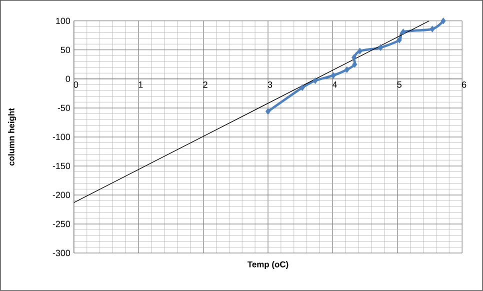 Image resolution: width=483 pixels, height=291 pixels. I want to click on x-tick-label: 5, so click(399, 84).